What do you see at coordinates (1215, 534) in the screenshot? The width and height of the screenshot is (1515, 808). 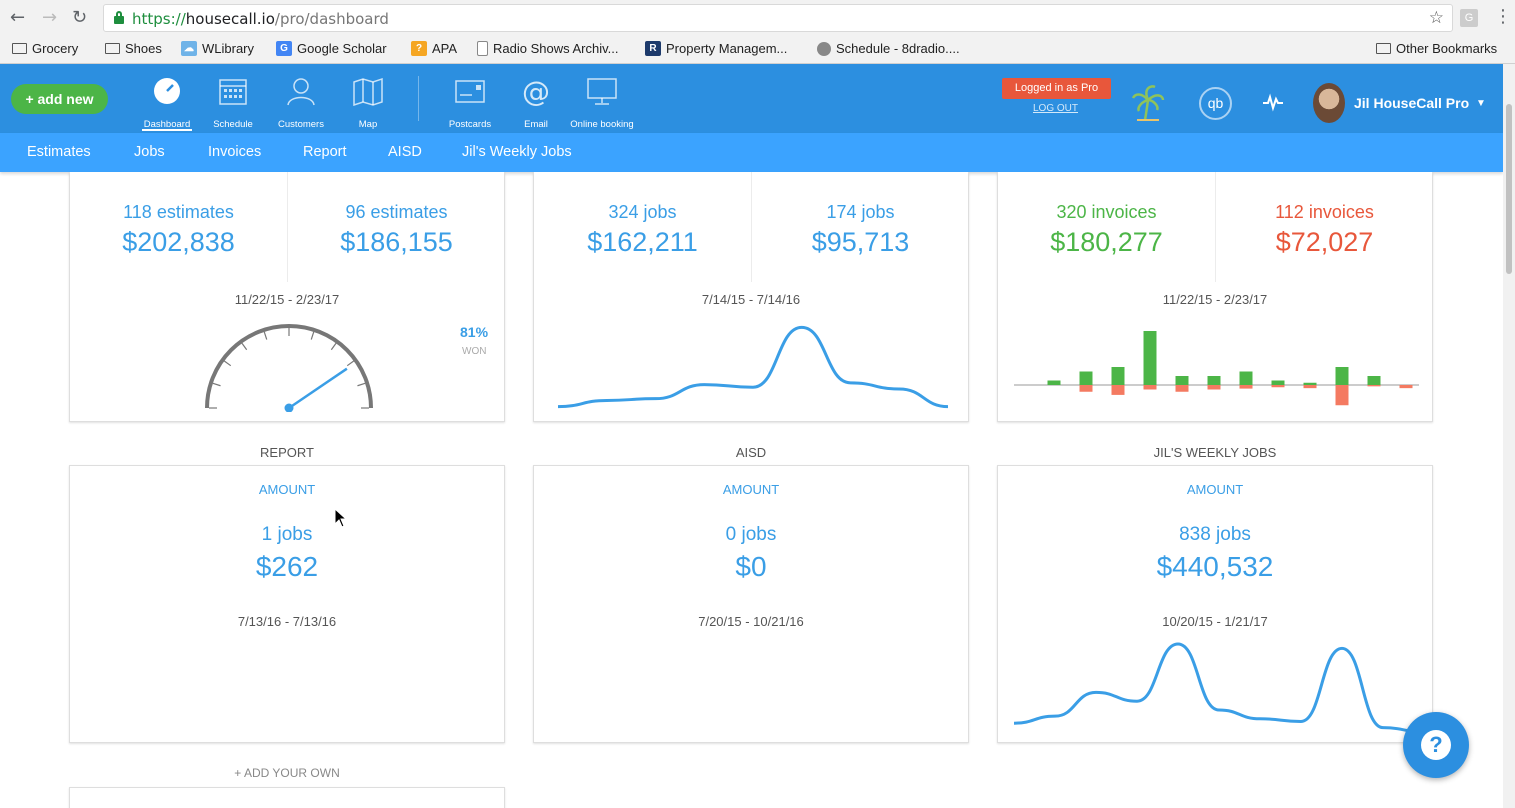 I see `job-count: 838 jobs` at bounding box center [1215, 534].